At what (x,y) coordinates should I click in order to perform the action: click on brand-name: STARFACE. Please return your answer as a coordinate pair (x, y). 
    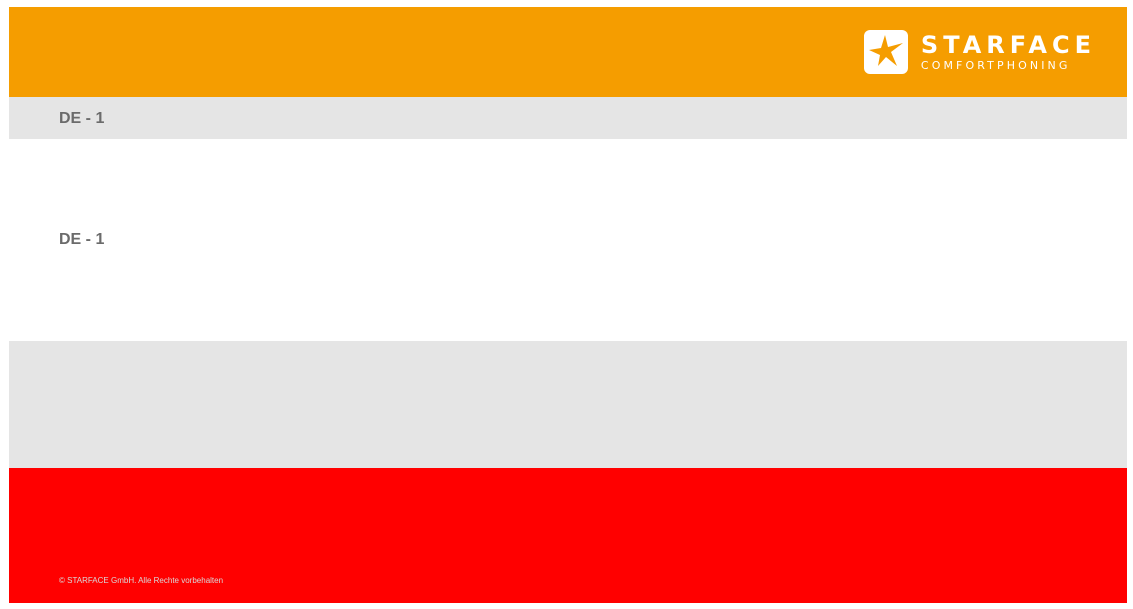
    Looking at the image, I should click on (1008, 44).